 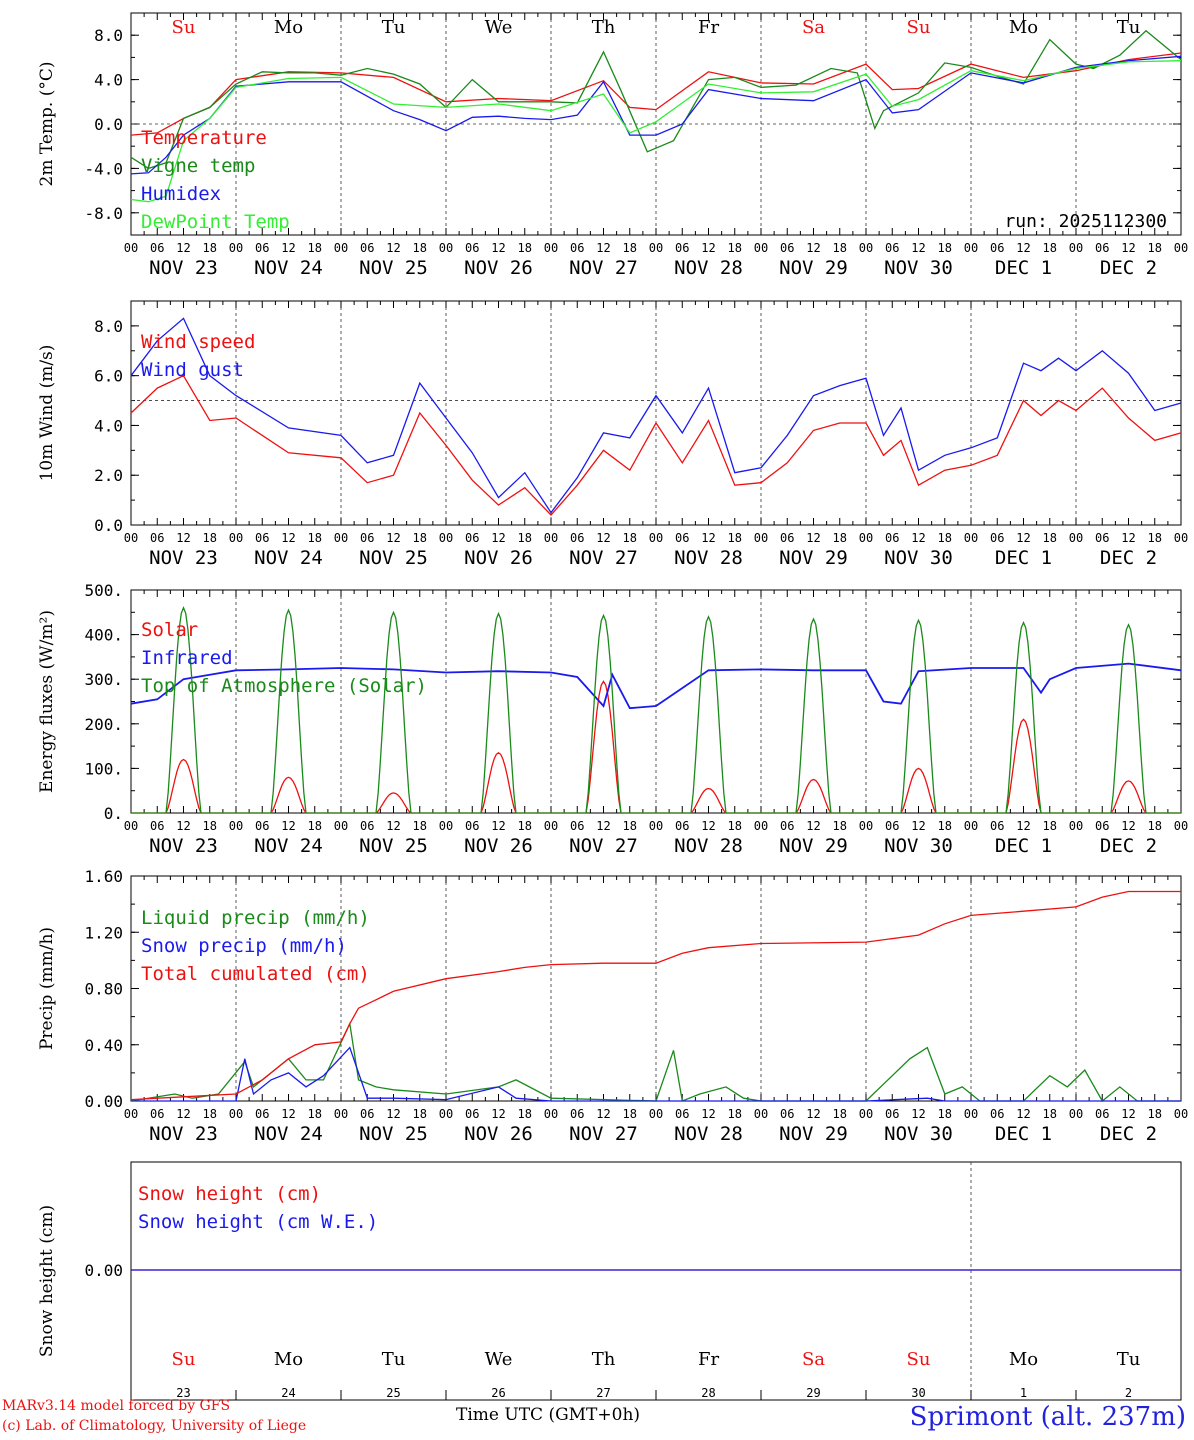 What do you see at coordinates (656, 1074) in the screenshot?
I see `precip-series-snow-precip-mm-h-` at bounding box center [656, 1074].